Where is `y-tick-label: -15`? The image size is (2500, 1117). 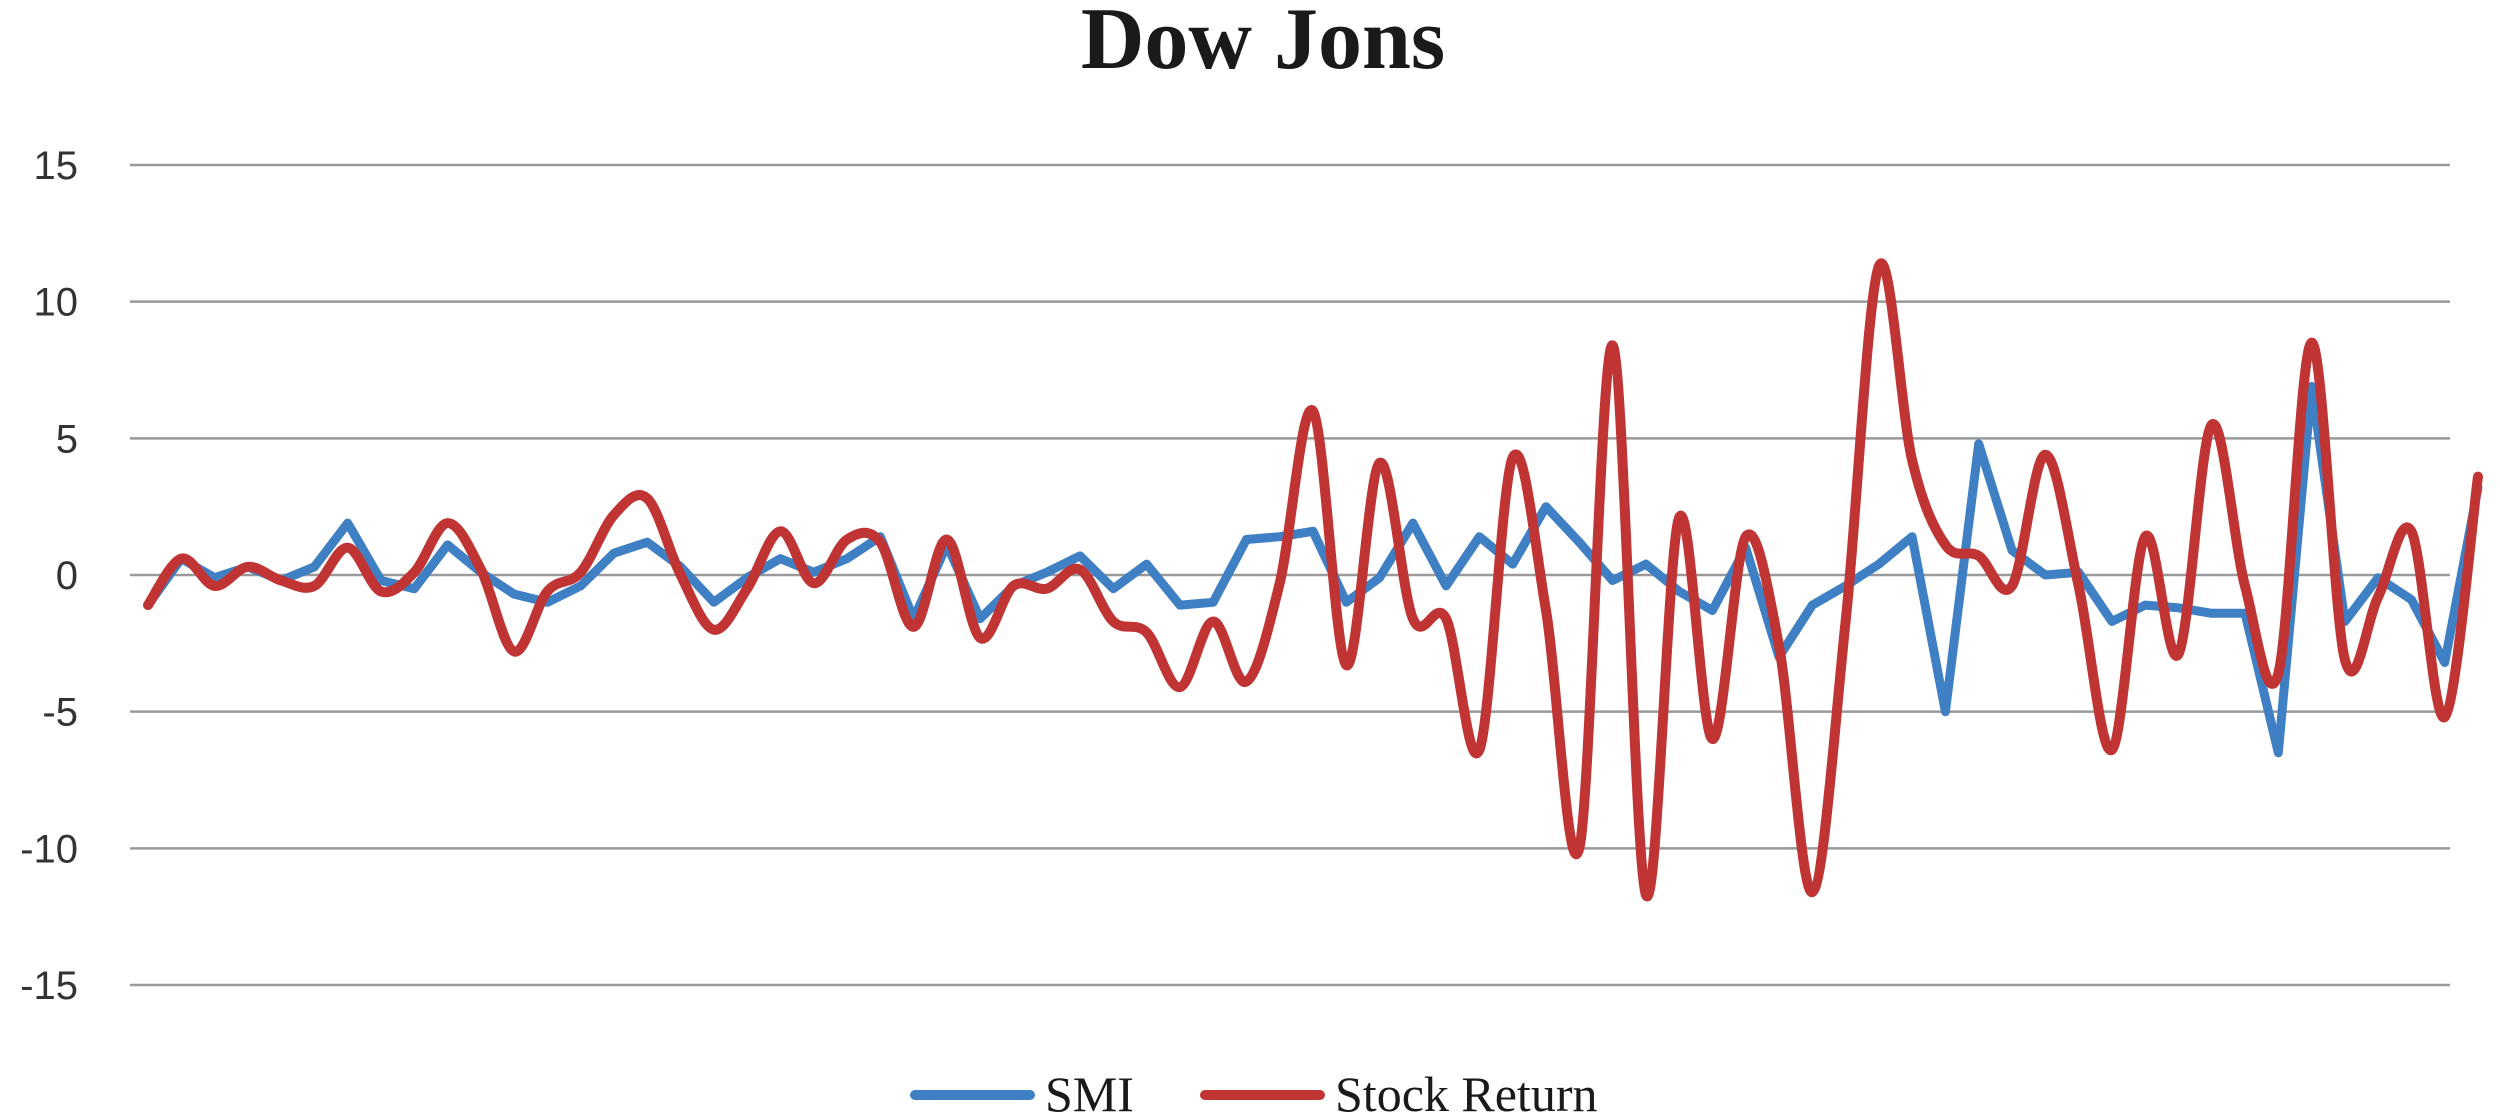 y-tick-label: -15 is located at coordinates (49, 986).